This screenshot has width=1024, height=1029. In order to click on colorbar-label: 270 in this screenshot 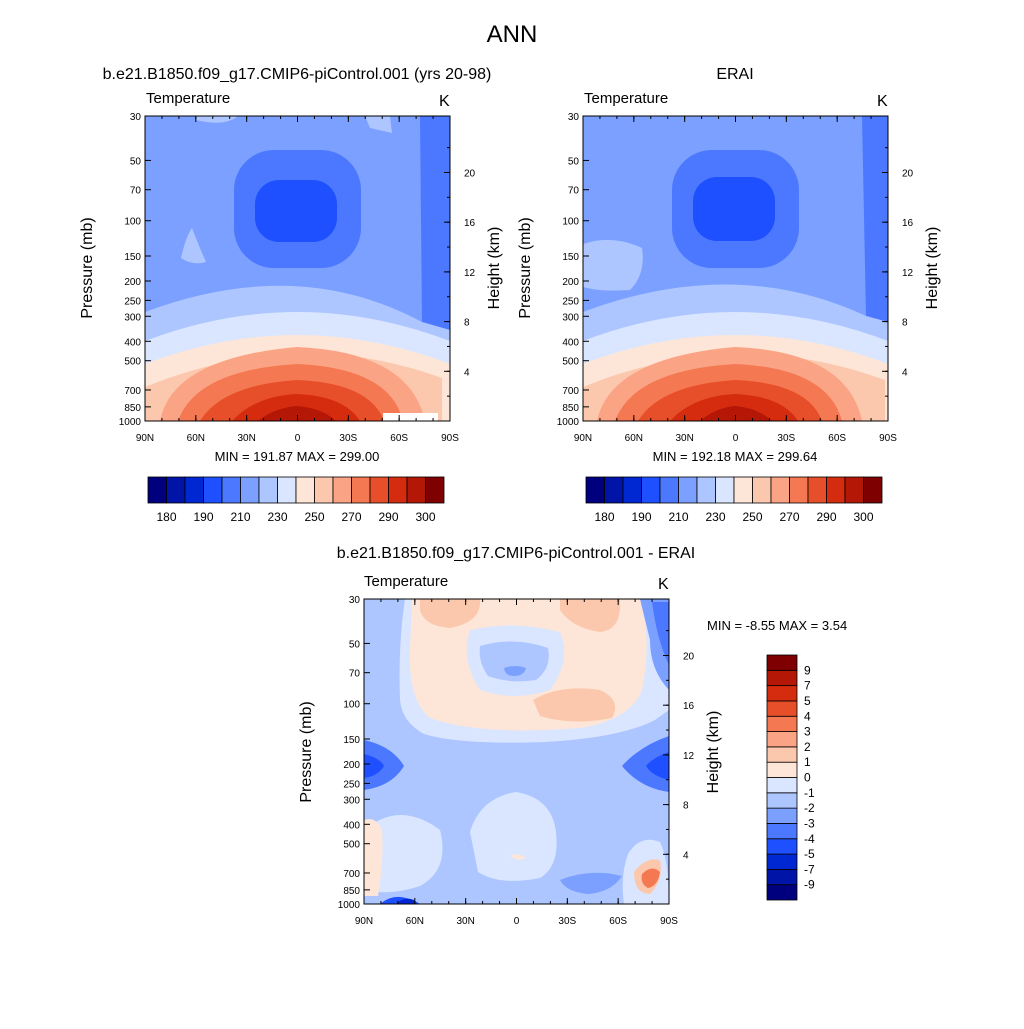, I will do `click(351, 517)`.